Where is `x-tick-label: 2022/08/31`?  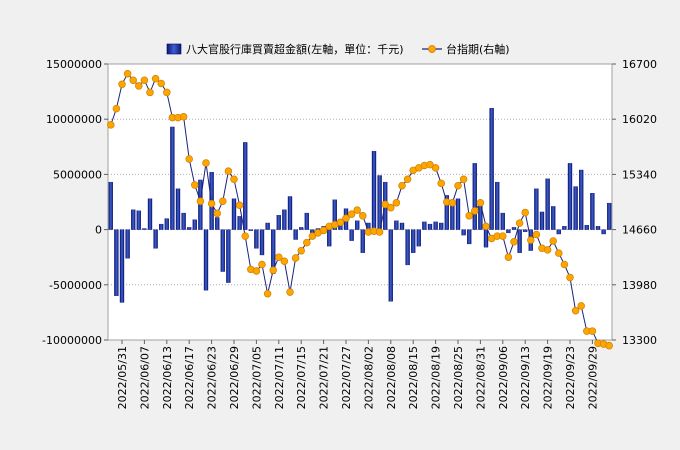
x-tick-label: 2022/08/31 is located at coordinates (480, 377).